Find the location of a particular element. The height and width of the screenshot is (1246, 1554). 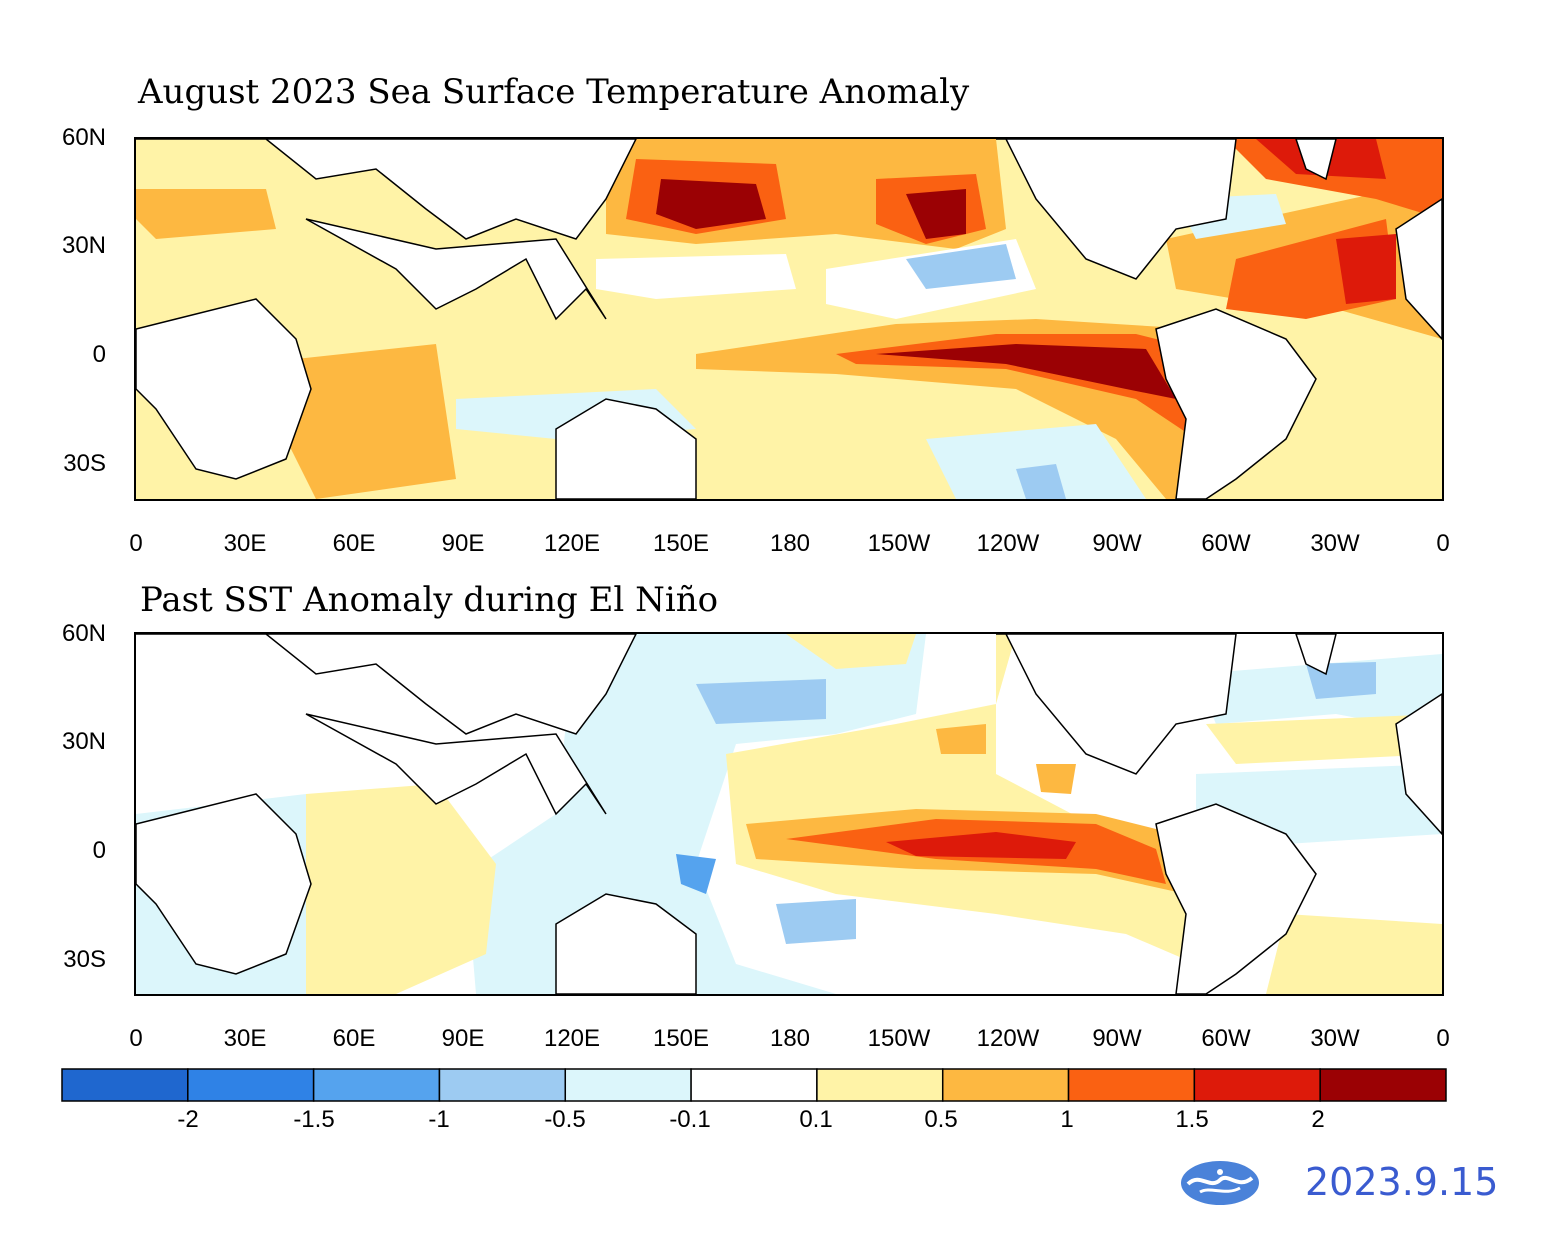

colorbar-label: -2 is located at coordinates (188, 1119).